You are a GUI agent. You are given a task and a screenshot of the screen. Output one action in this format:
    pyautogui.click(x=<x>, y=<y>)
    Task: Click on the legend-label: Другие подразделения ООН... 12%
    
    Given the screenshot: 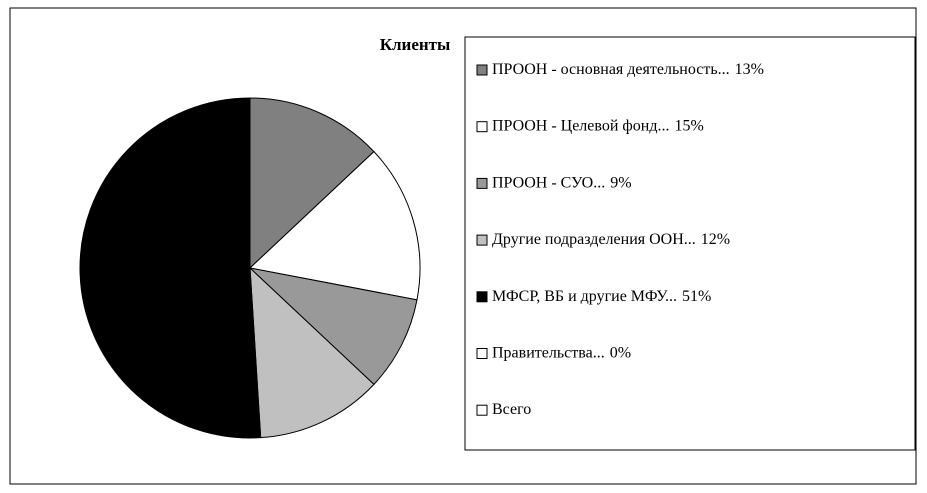 What is the action you would take?
    pyautogui.click(x=611, y=239)
    